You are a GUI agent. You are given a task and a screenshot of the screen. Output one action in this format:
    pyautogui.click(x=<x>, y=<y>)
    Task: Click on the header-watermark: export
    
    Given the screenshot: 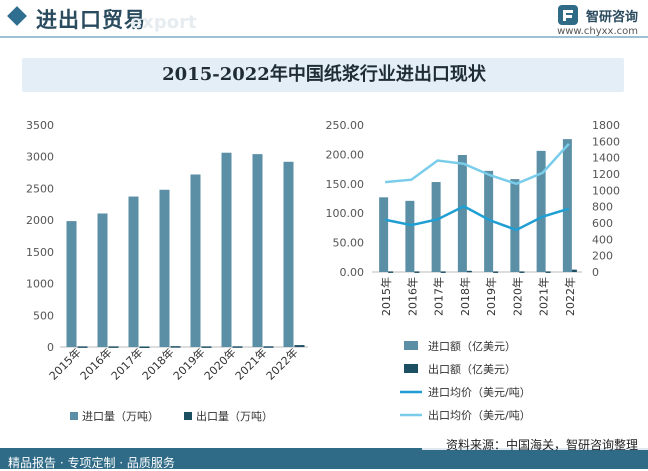 What is the action you would take?
    pyautogui.click(x=163, y=22)
    